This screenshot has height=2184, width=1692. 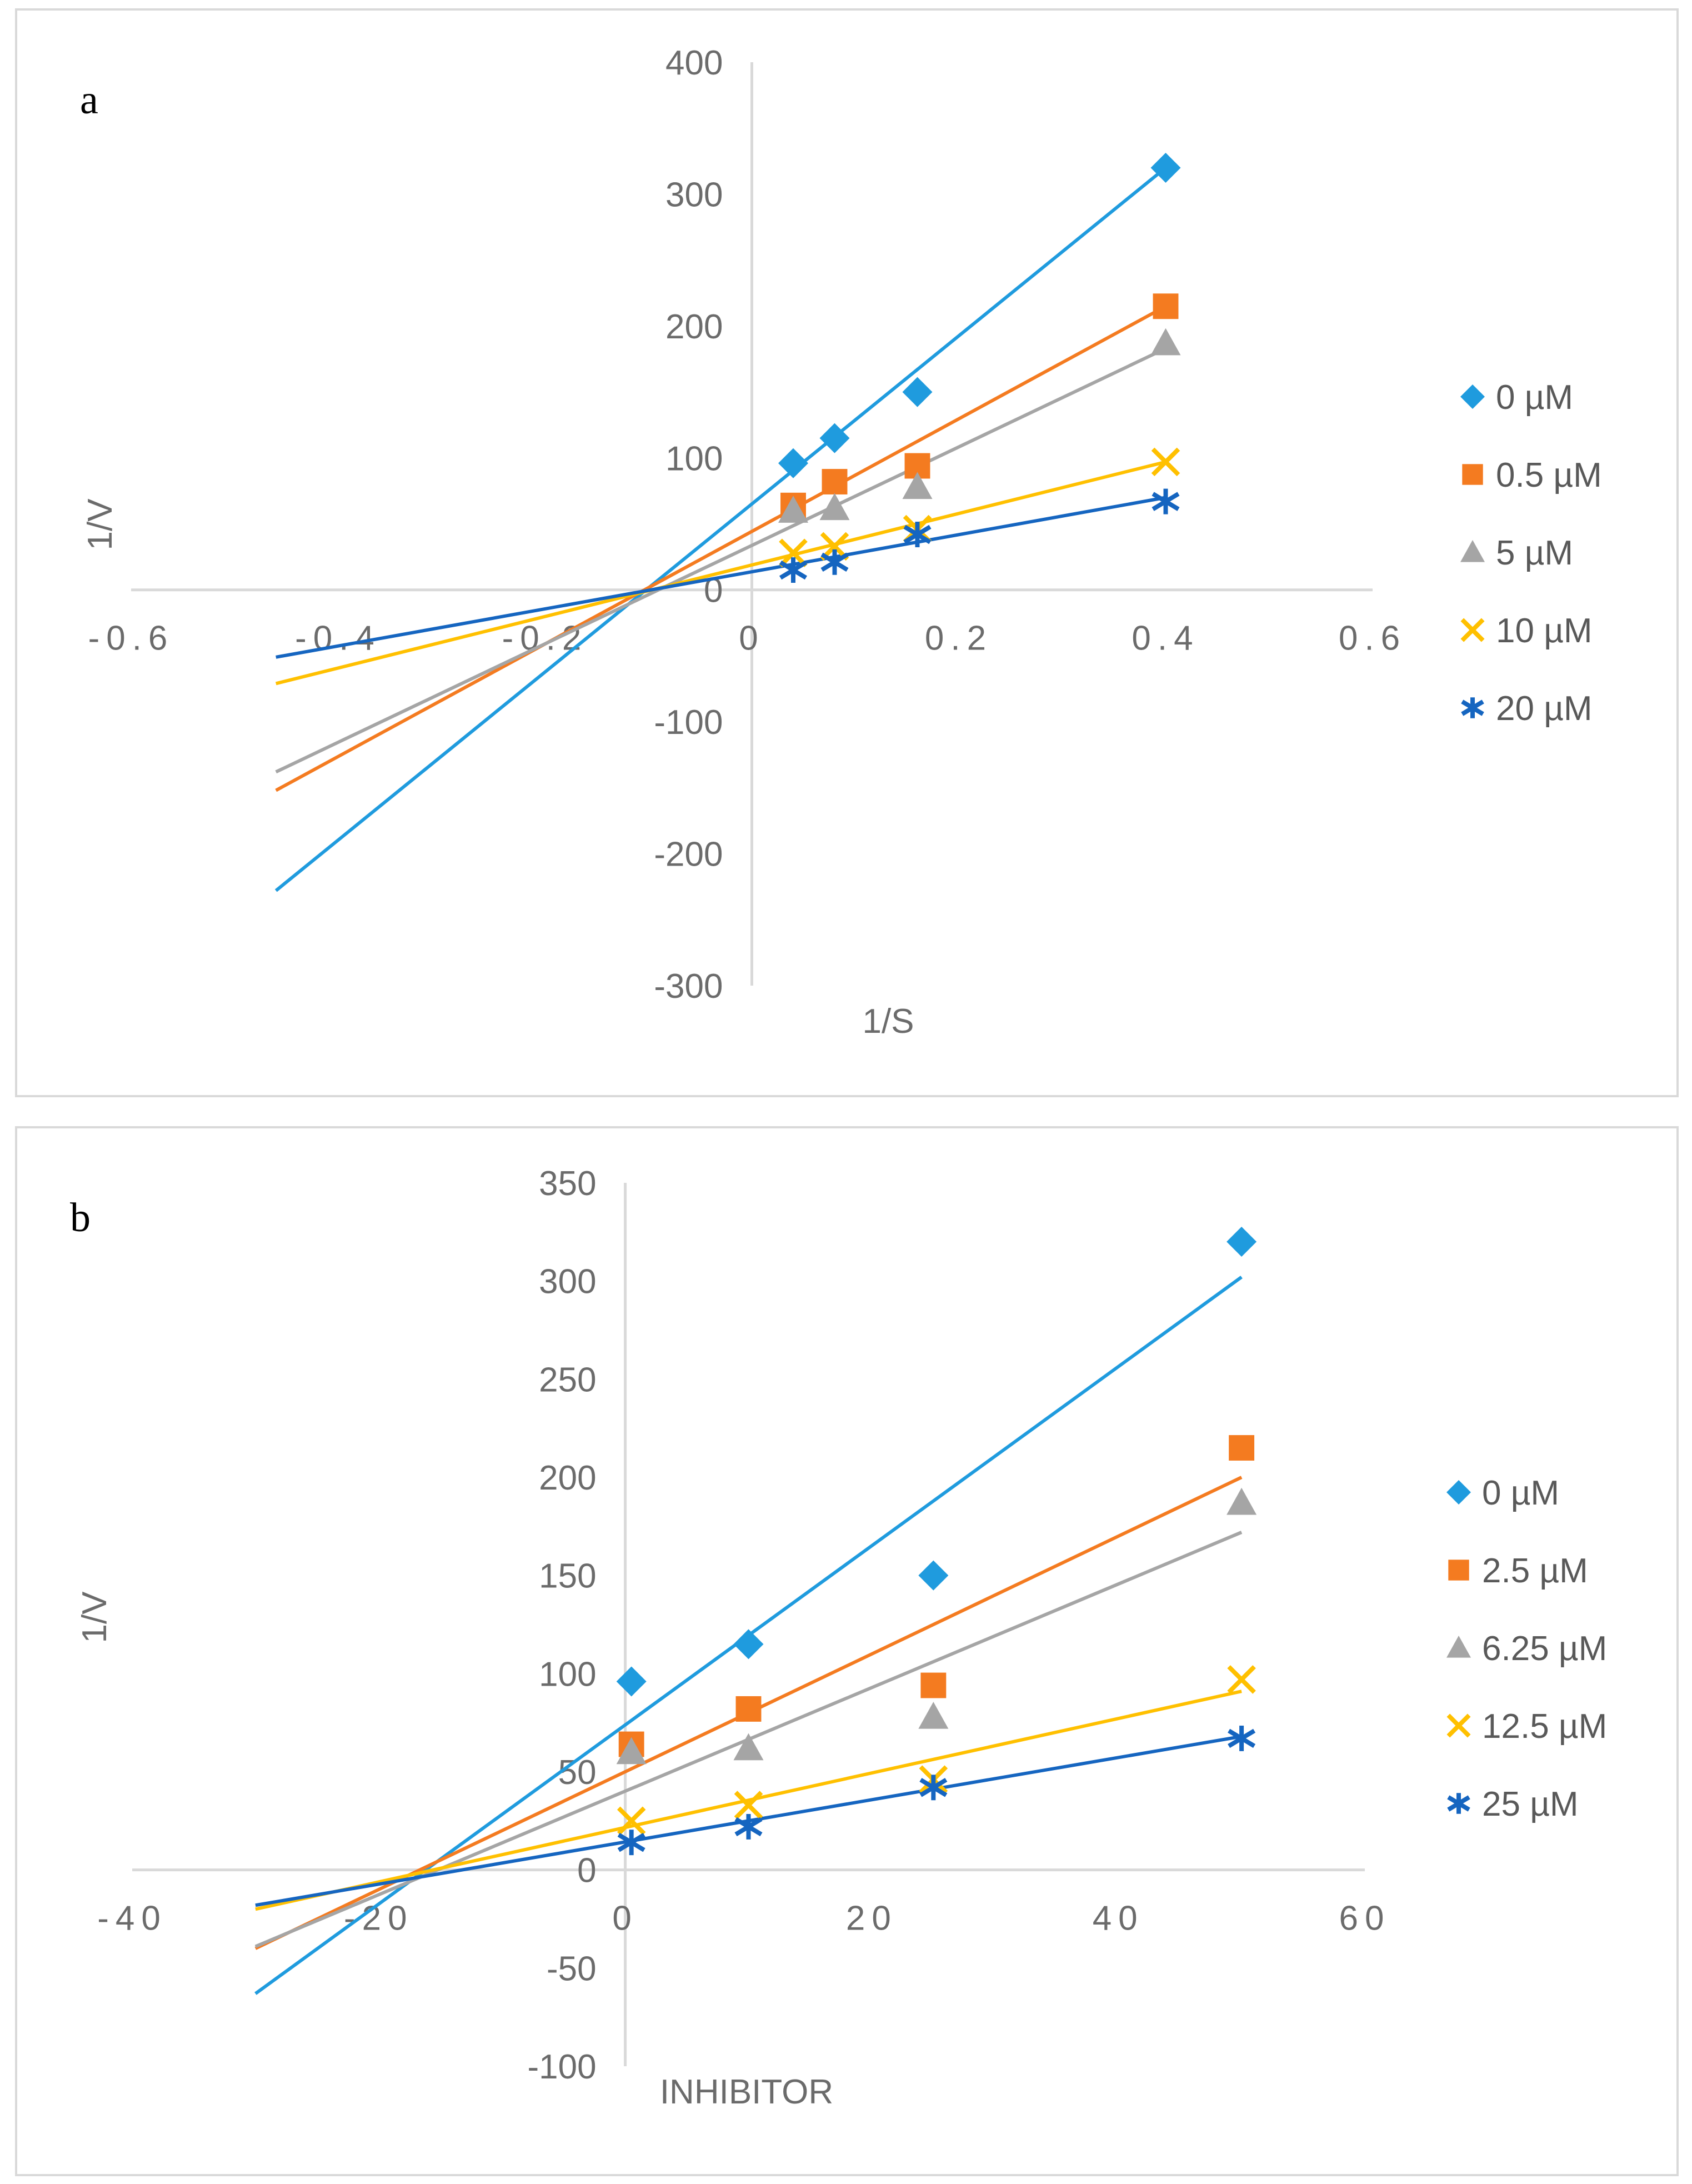 I want to click on chart-b-x-tick-label: 40, so click(x=1119, y=1919).